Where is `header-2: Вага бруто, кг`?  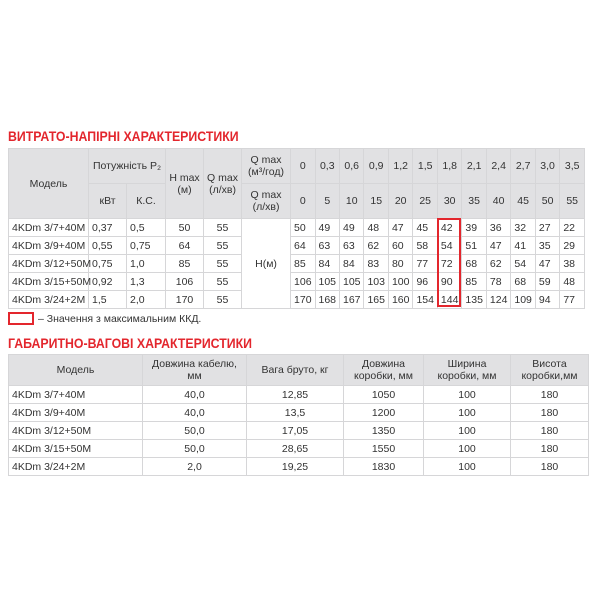 header-2: Вага бруто, кг is located at coordinates (295, 370).